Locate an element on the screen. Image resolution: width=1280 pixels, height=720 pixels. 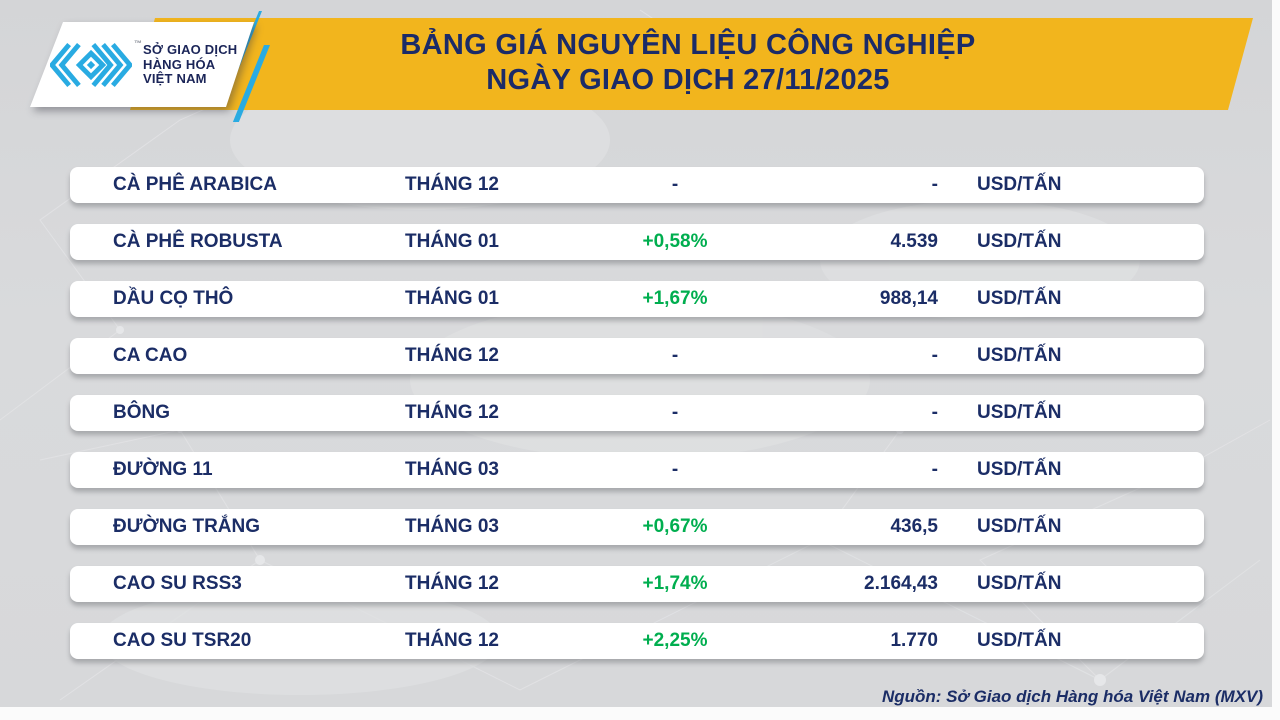
commodity-name: DẦU CỌ THÔ is located at coordinates (173, 298).